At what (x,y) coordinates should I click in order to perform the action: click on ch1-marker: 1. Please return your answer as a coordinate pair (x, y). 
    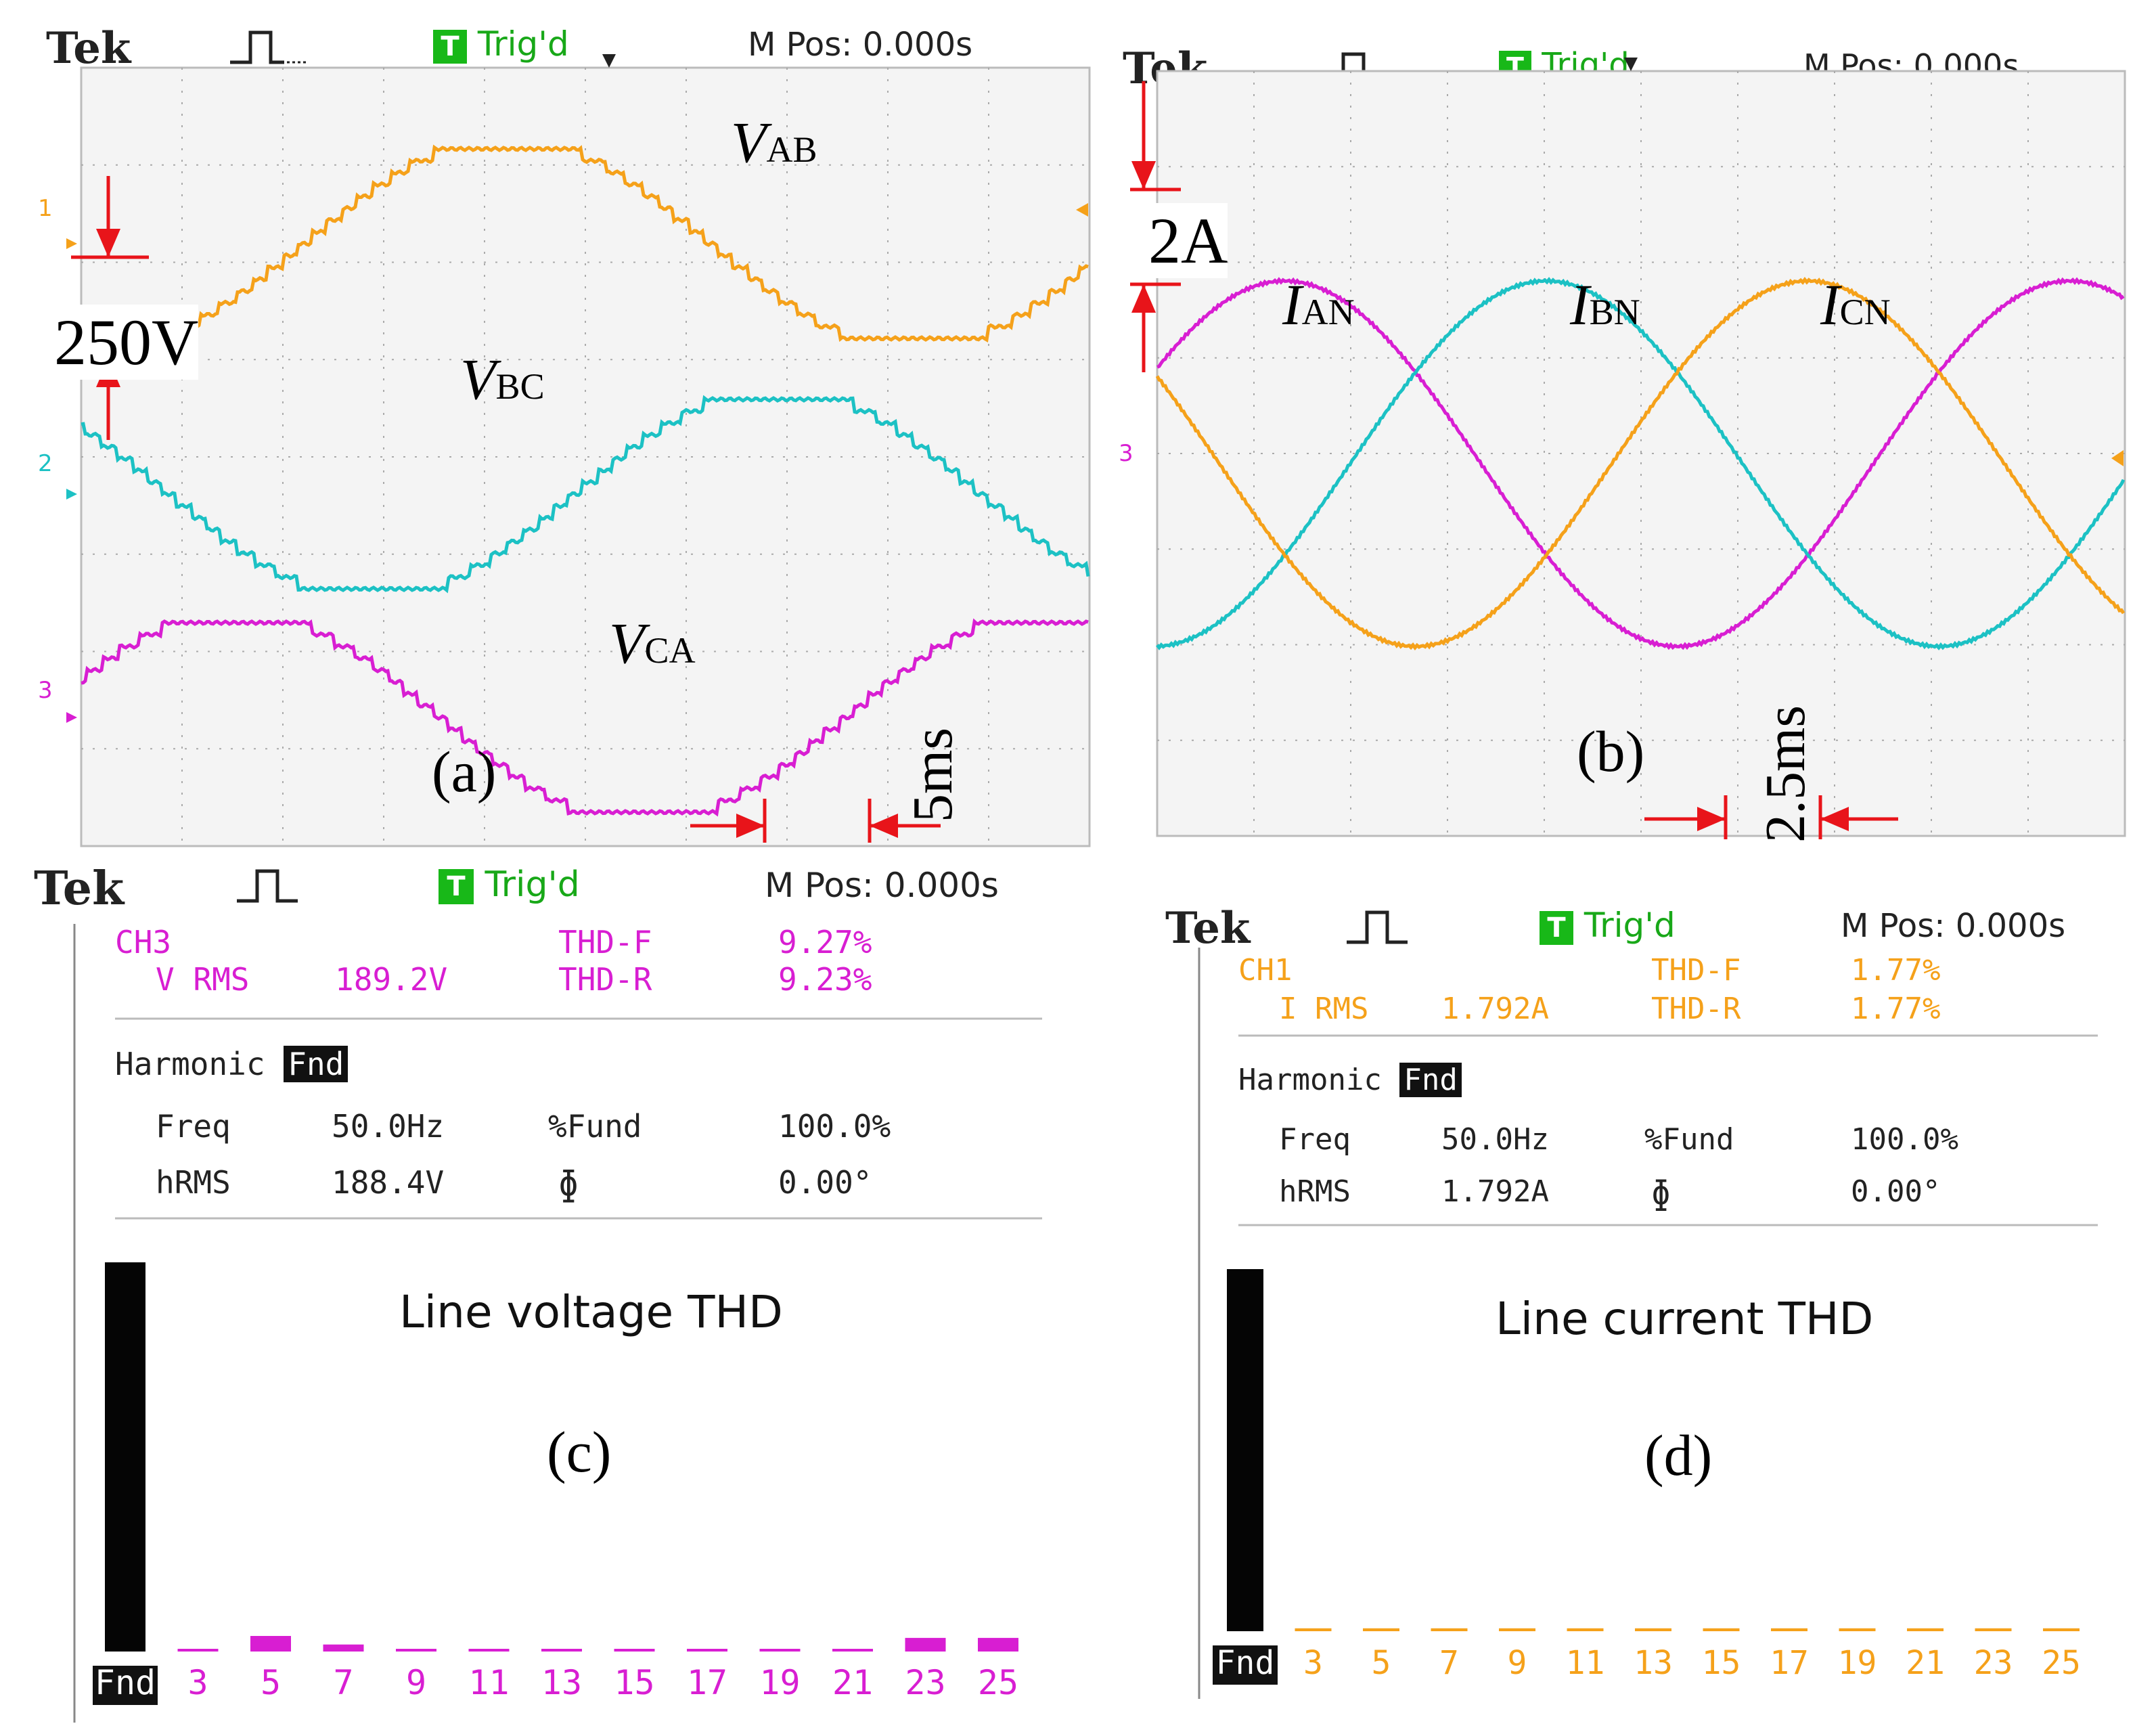
    Looking at the image, I should click on (45, 208).